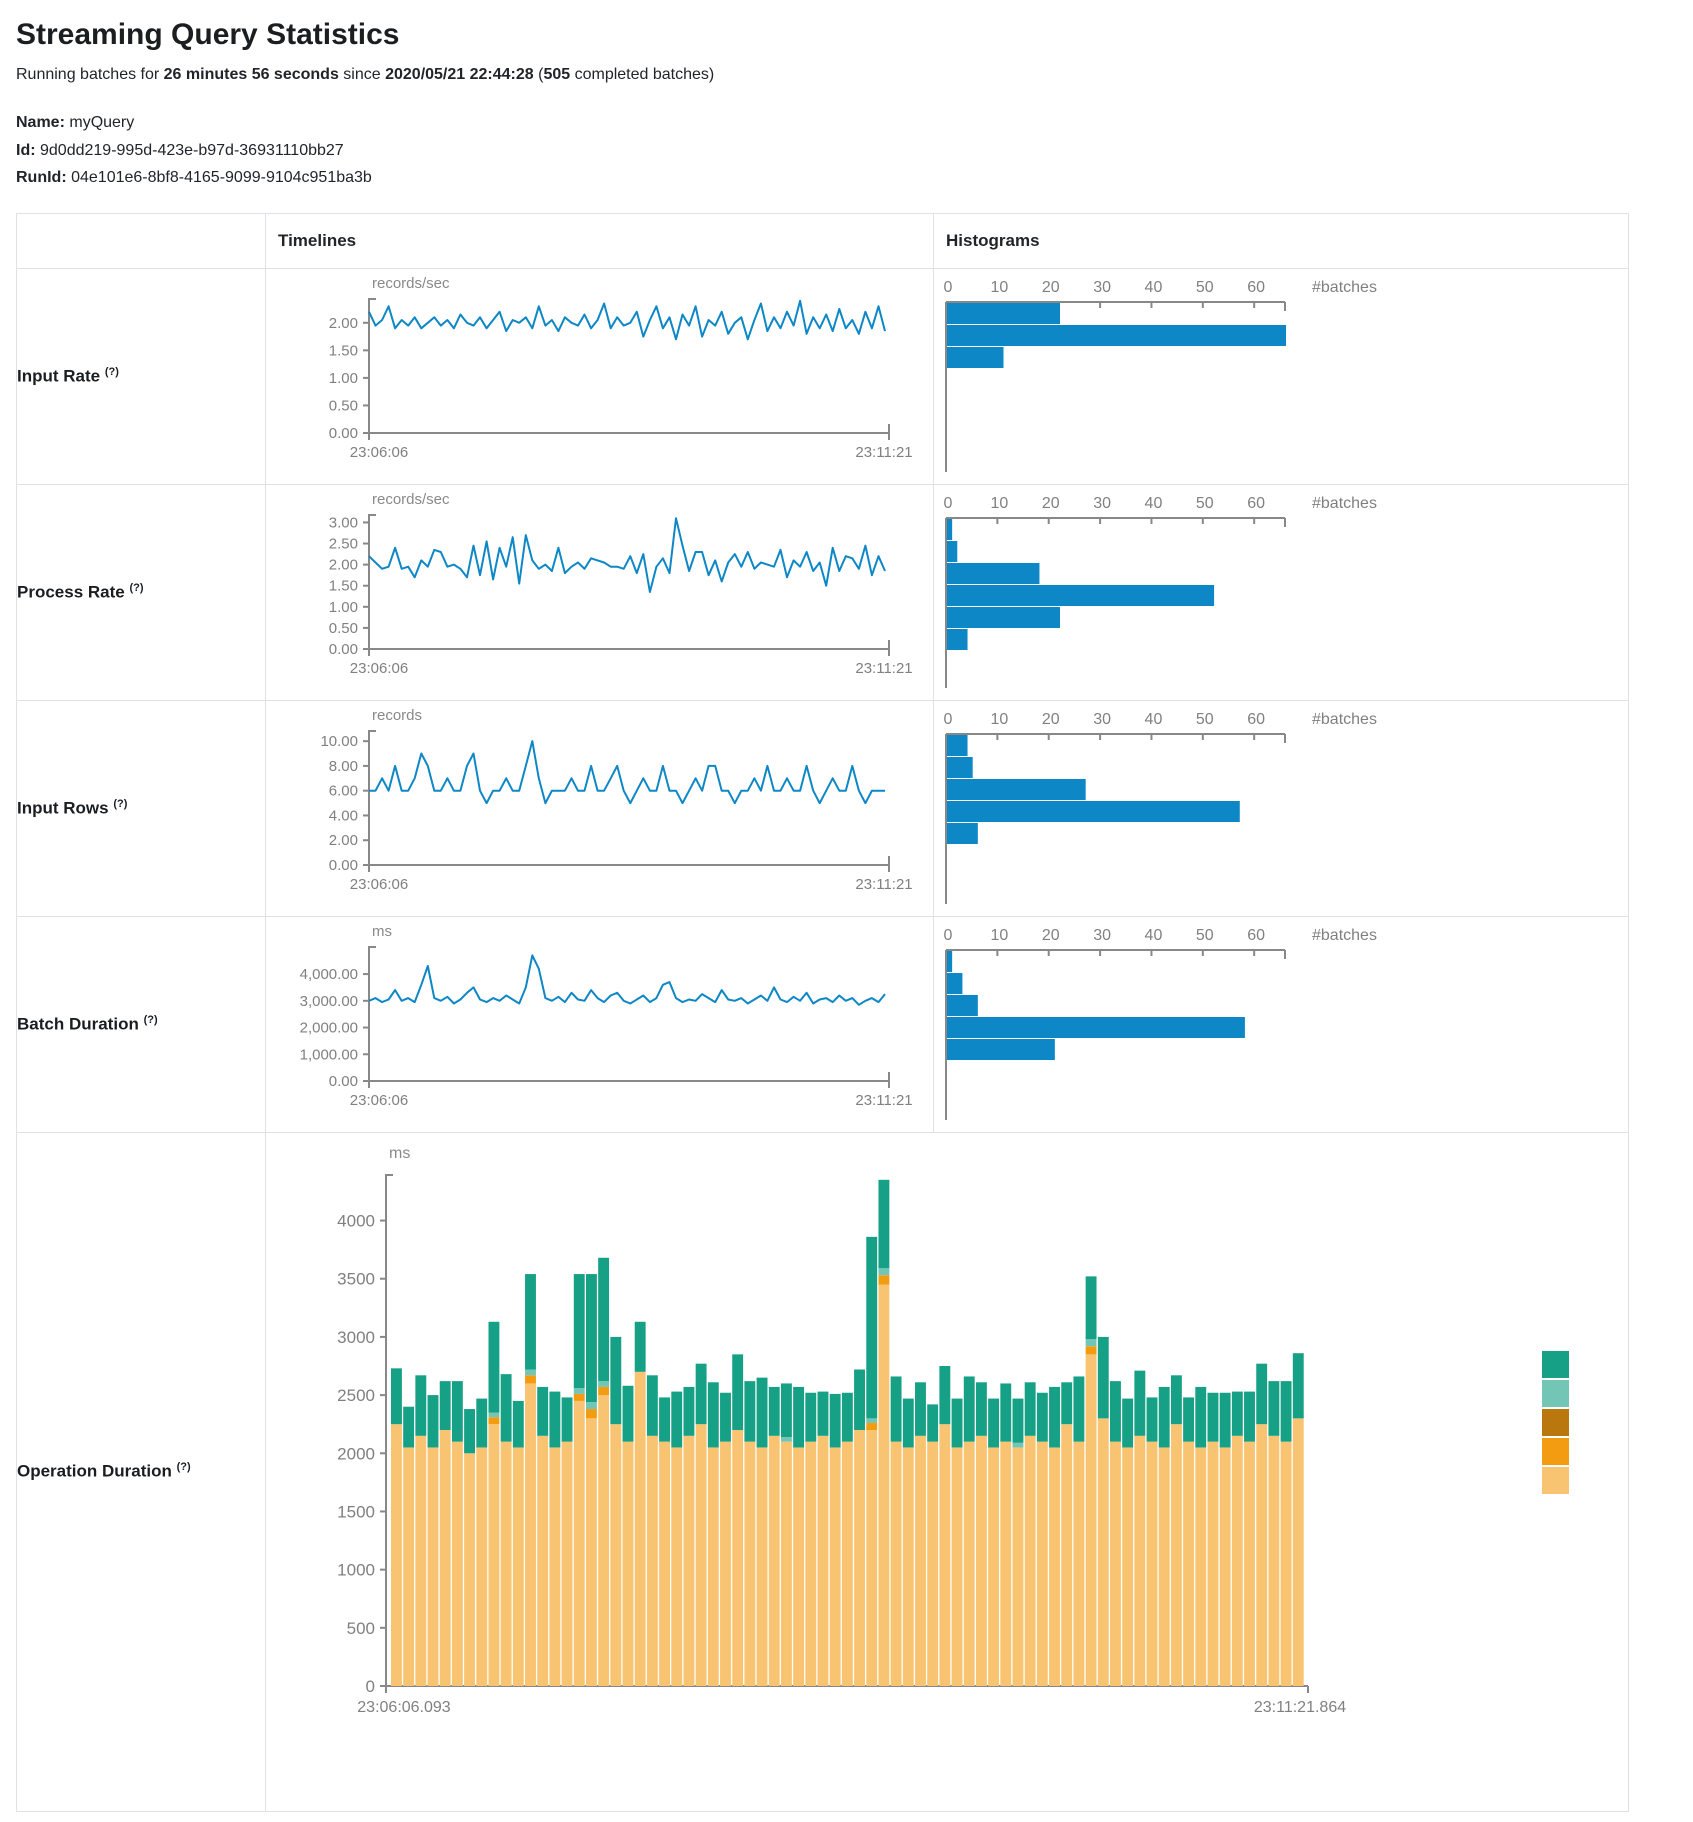 This screenshot has height=1822, width=1693. What do you see at coordinates (1281, 808) in the screenshot?
I see `input-rows-histogram-chart: 0 10 20 30 40 50 60 #batches` at bounding box center [1281, 808].